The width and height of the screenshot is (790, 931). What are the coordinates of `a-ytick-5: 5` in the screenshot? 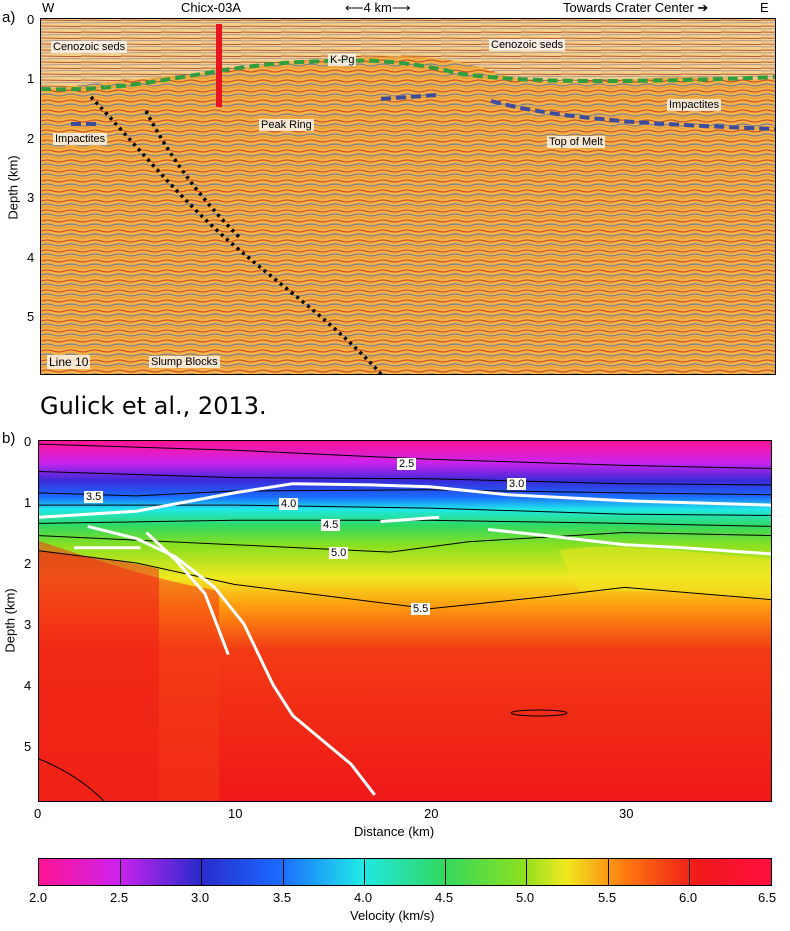 It's located at (31, 316).